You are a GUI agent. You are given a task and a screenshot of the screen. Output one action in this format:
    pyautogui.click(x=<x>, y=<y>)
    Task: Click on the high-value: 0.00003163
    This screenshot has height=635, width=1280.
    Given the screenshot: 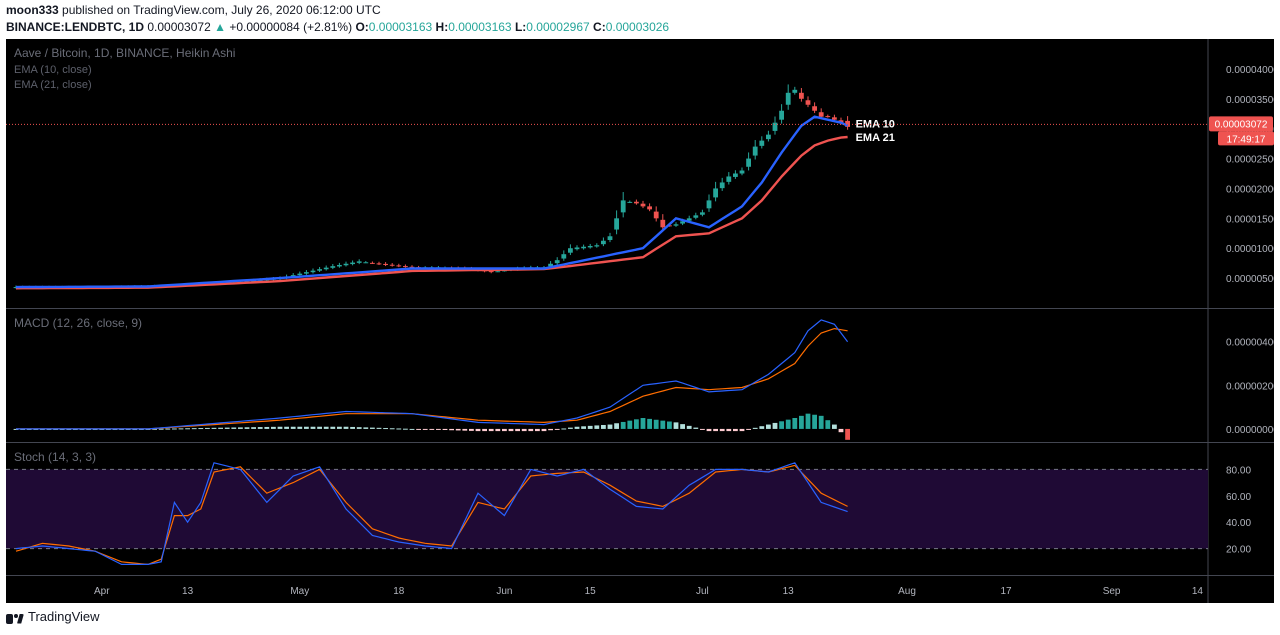 What is the action you would take?
    pyautogui.click(x=480, y=27)
    